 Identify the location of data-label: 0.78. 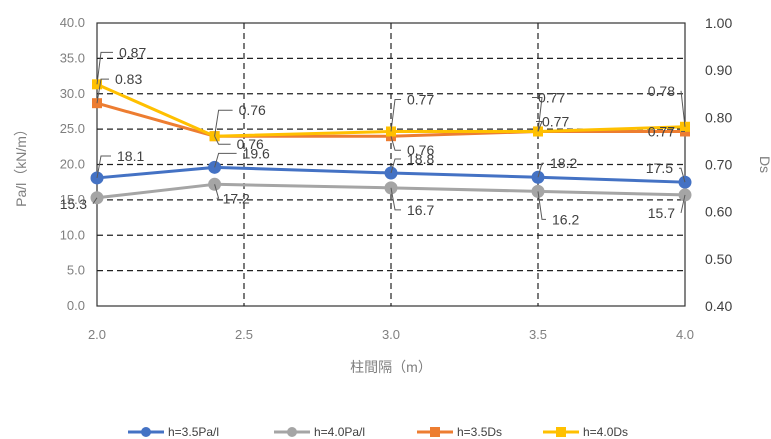
(661, 91).